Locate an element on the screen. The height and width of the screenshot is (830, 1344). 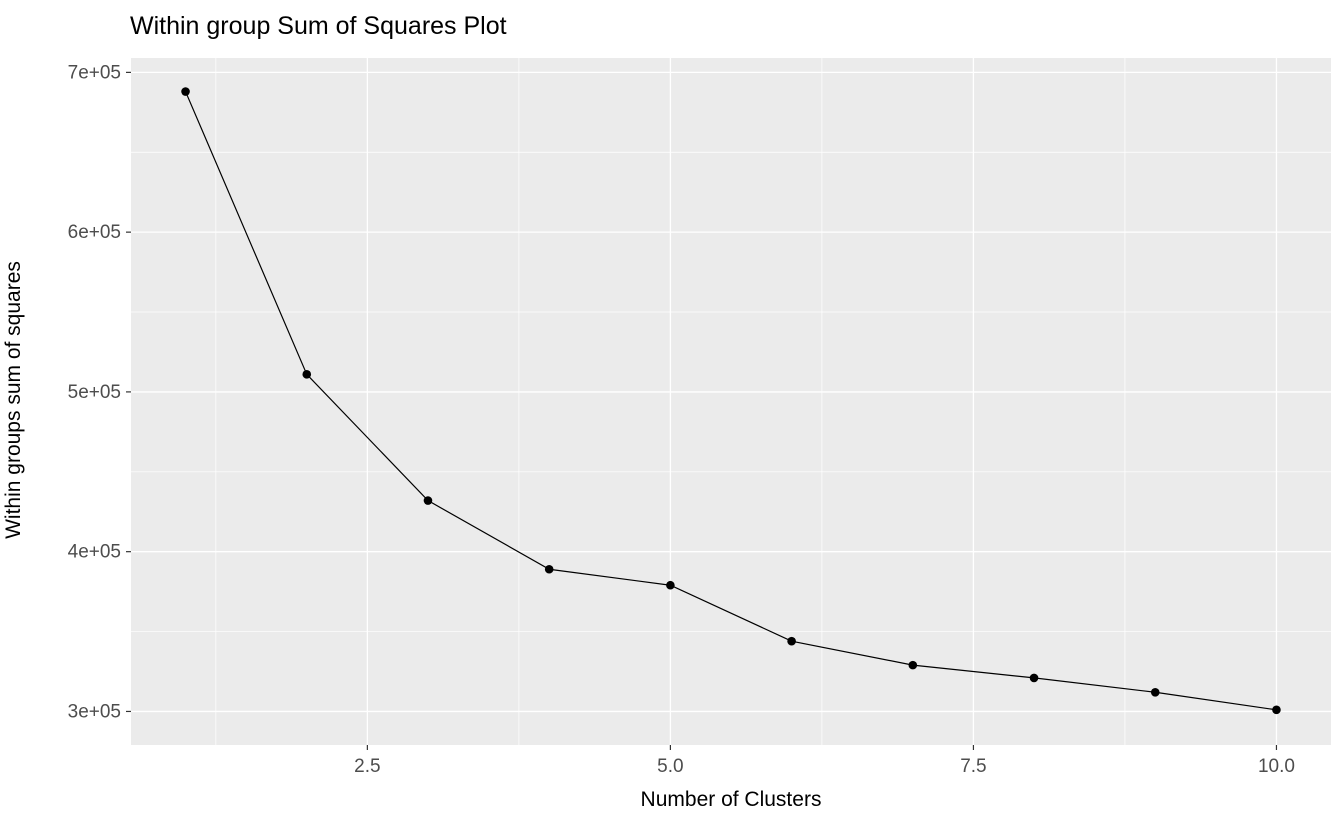
y-tick-label: 5e+05 is located at coordinates (94, 392).